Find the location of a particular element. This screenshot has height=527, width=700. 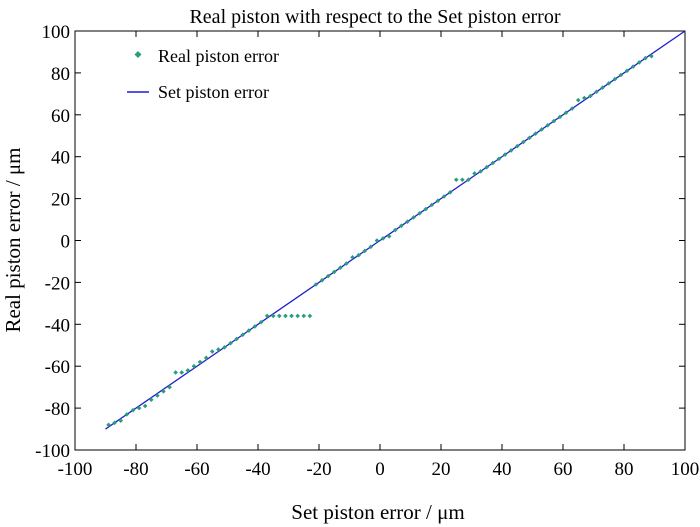

y-tick-label: -60 is located at coordinates (57, 367).